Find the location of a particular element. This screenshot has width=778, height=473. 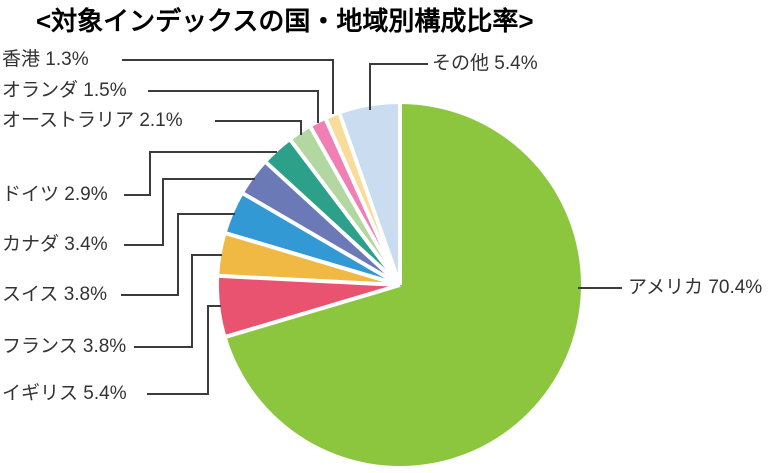

pie-slice-germany is located at coordinates (333, 212).